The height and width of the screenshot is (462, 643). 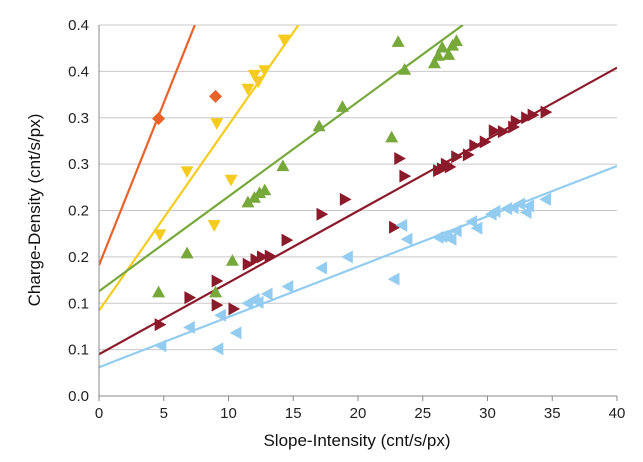 I want to click on x-tick-label: 10, so click(x=228, y=413).